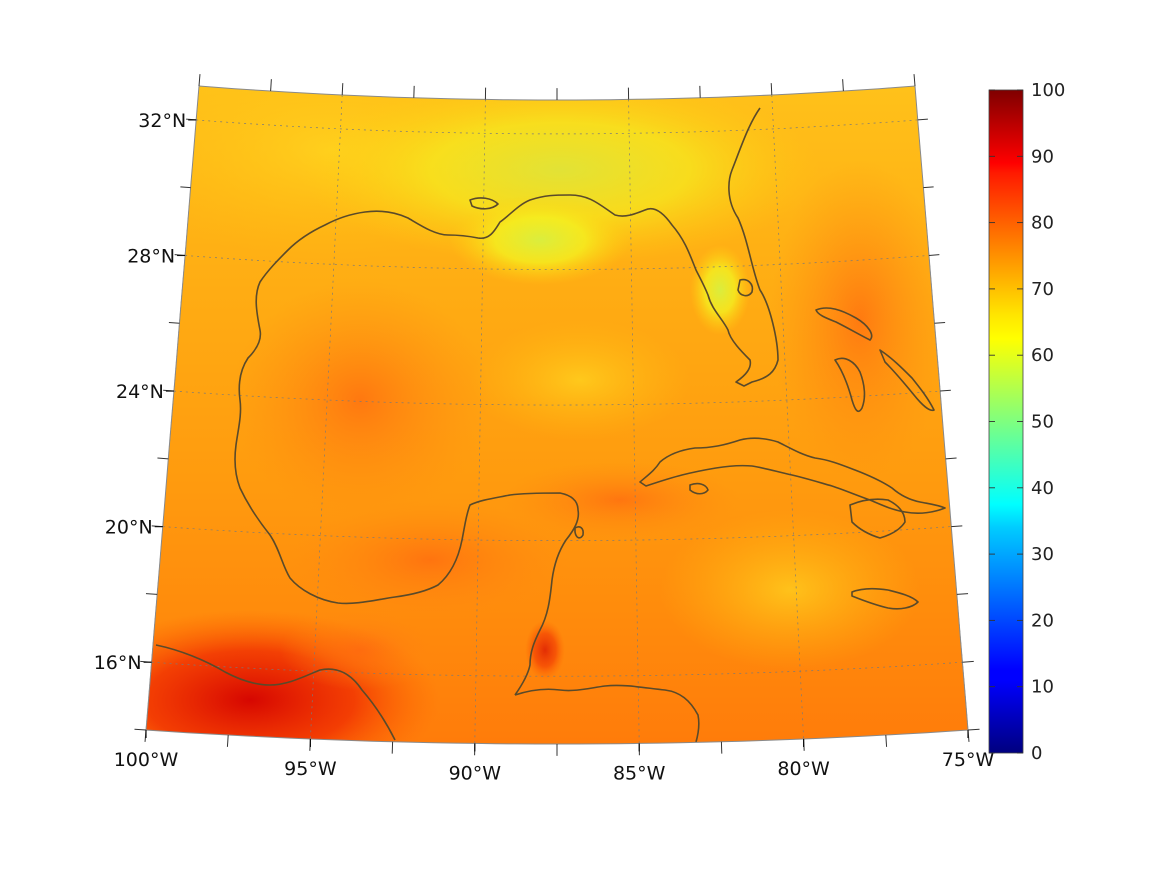 The image size is (1167, 879). I want to click on field-yellow-caribbean, so click(790, 590).